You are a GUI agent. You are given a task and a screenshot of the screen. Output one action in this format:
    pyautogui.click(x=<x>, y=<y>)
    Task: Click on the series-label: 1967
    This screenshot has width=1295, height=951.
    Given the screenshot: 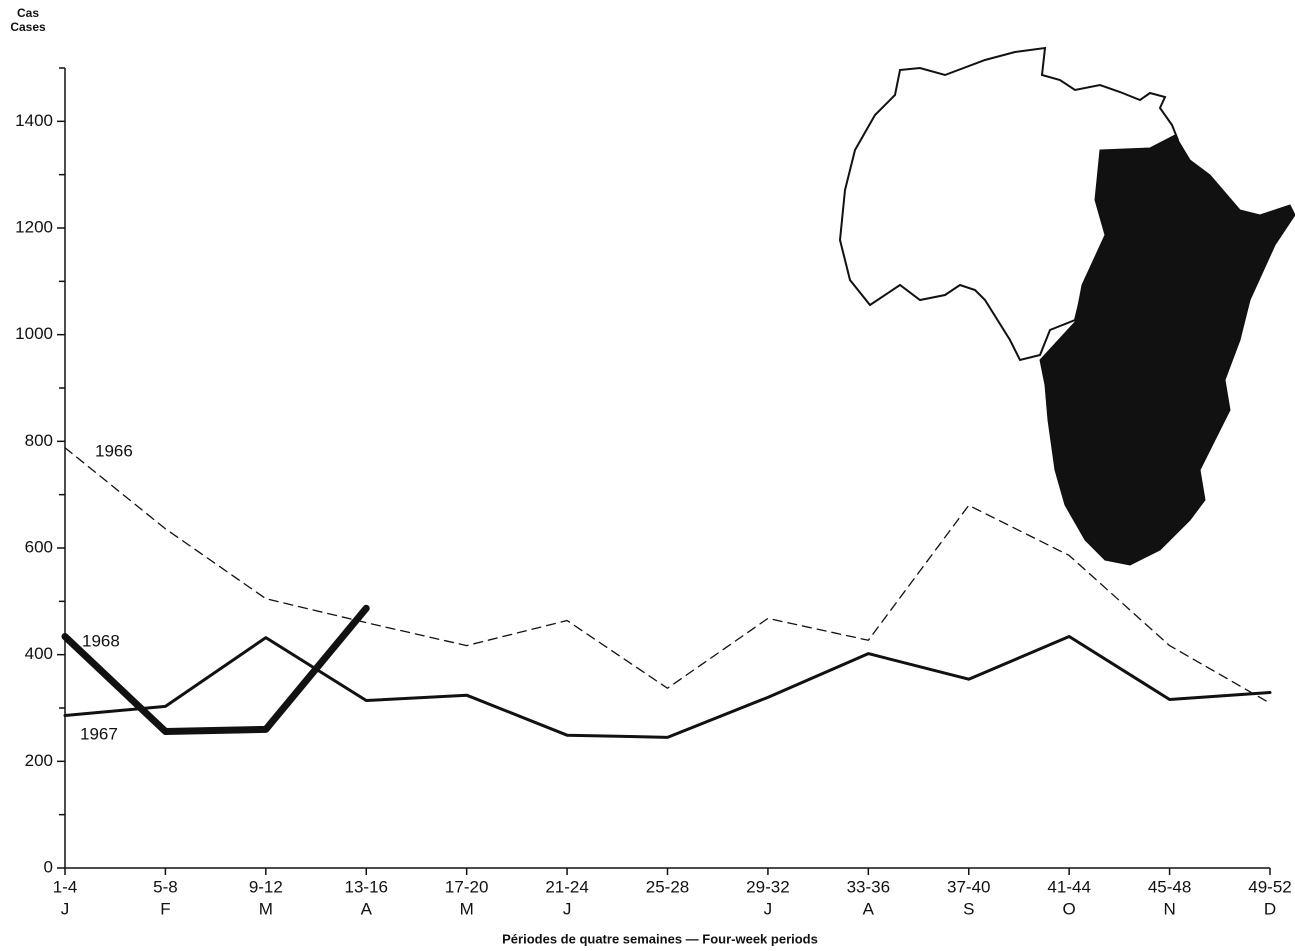 What is the action you would take?
    pyautogui.click(x=99, y=733)
    